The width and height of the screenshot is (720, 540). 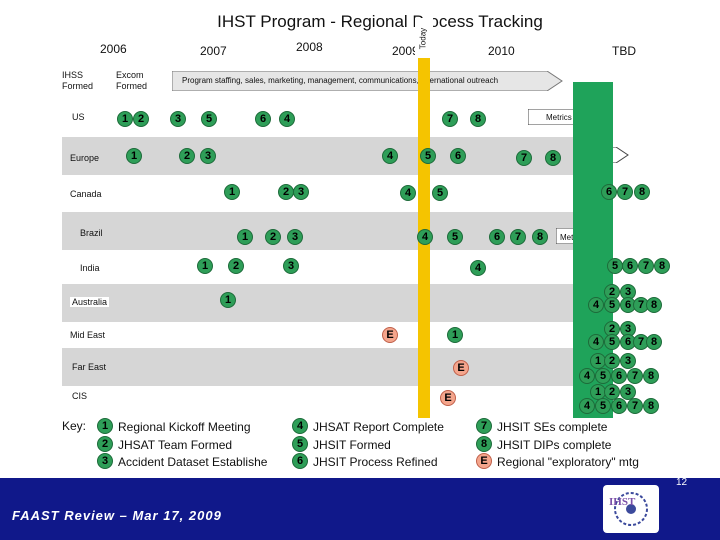 What do you see at coordinates (484, 426) in the screenshot?
I see `key-bubble: 7` at bounding box center [484, 426].